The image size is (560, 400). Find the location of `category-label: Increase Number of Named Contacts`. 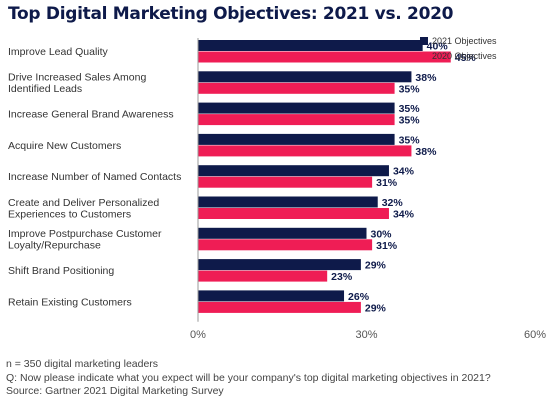

category-label: Increase Number of Named Contacts is located at coordinates (94, 177).